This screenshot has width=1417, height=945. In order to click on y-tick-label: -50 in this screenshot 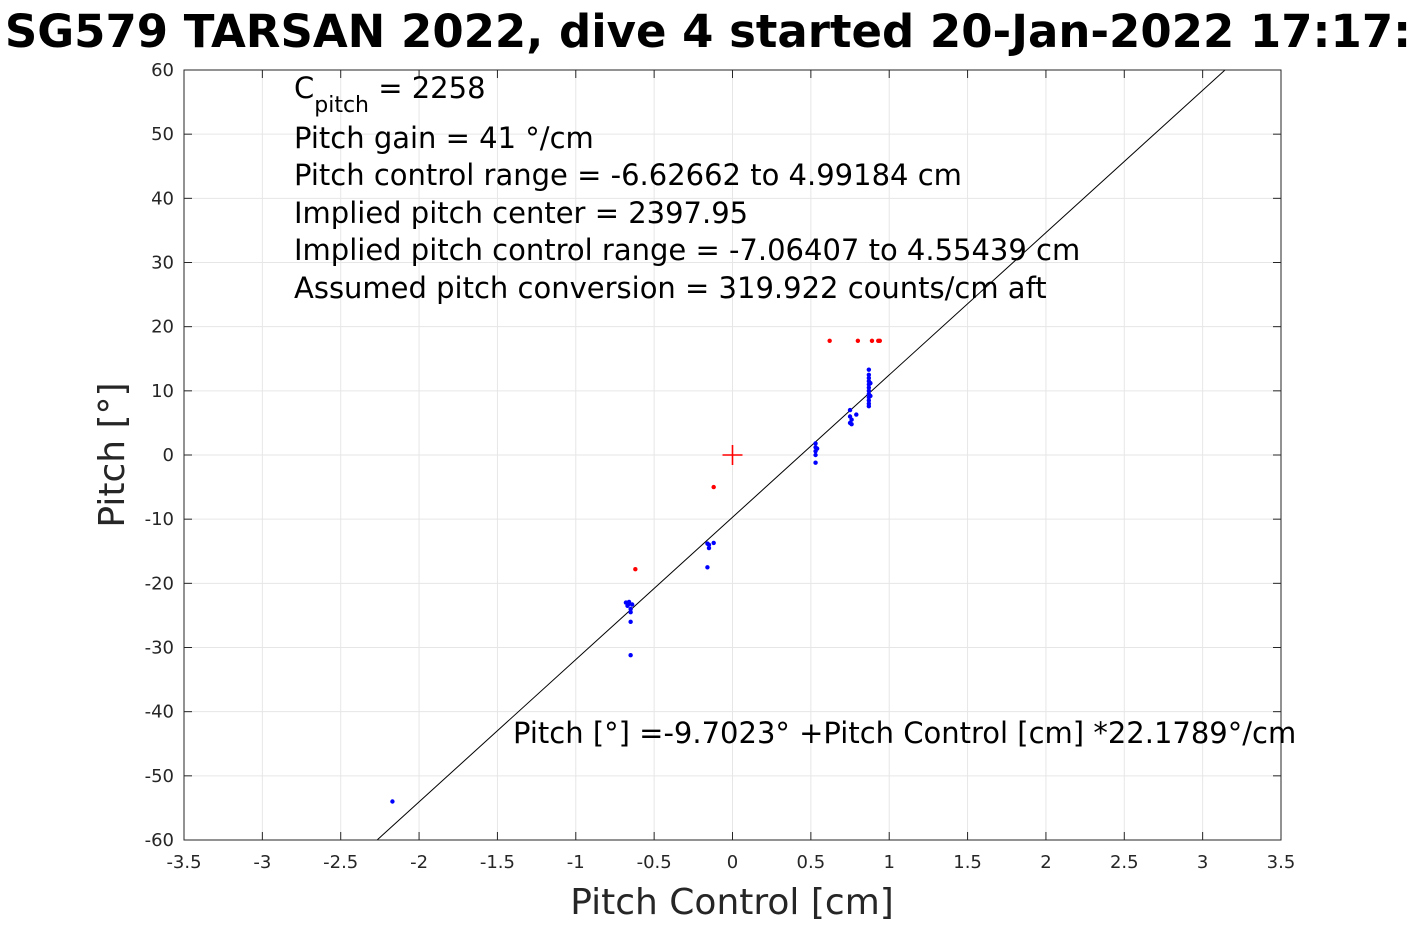, I will do `click(159, 776)`.